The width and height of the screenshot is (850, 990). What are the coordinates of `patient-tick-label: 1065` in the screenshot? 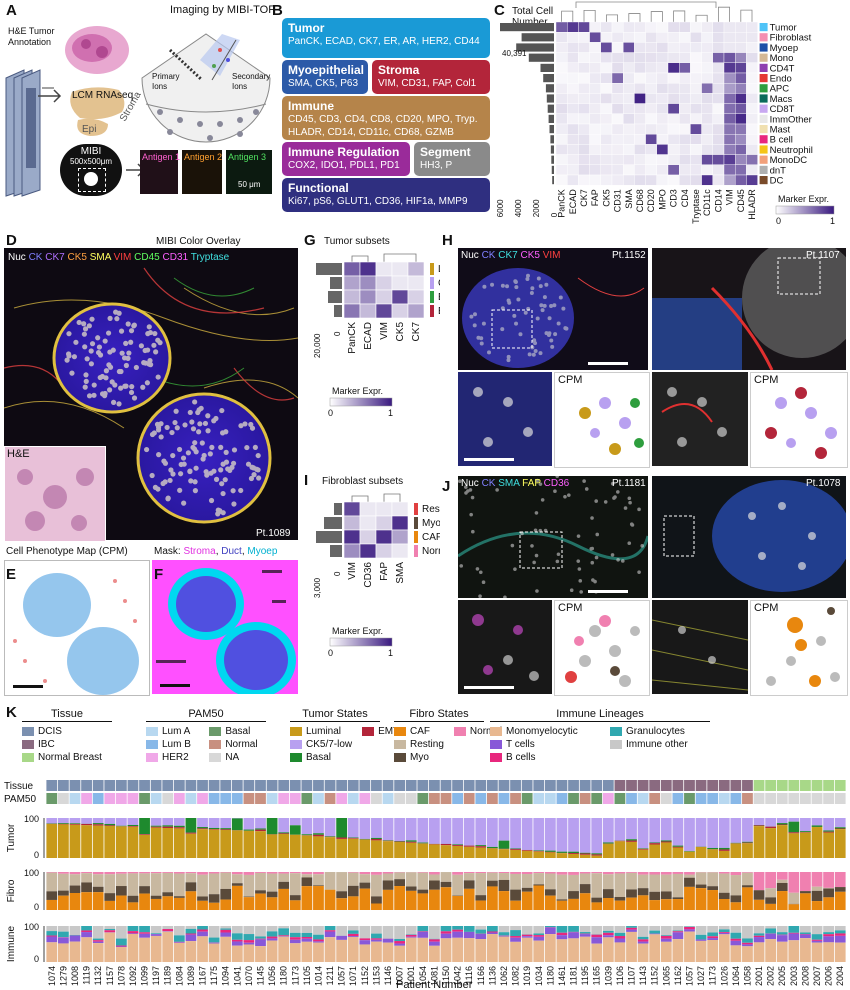 It's located at (666, 976).